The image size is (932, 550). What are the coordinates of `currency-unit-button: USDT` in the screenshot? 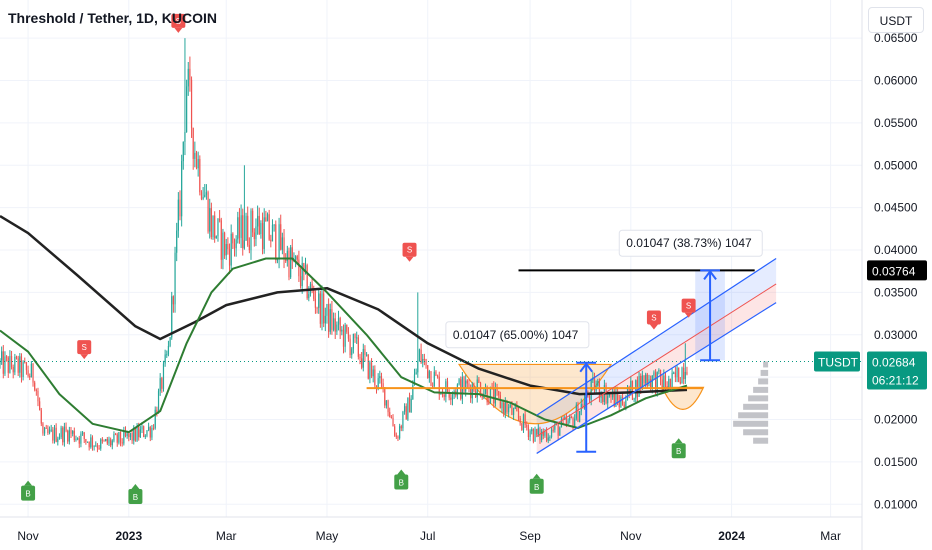 It's located at (896, 20).